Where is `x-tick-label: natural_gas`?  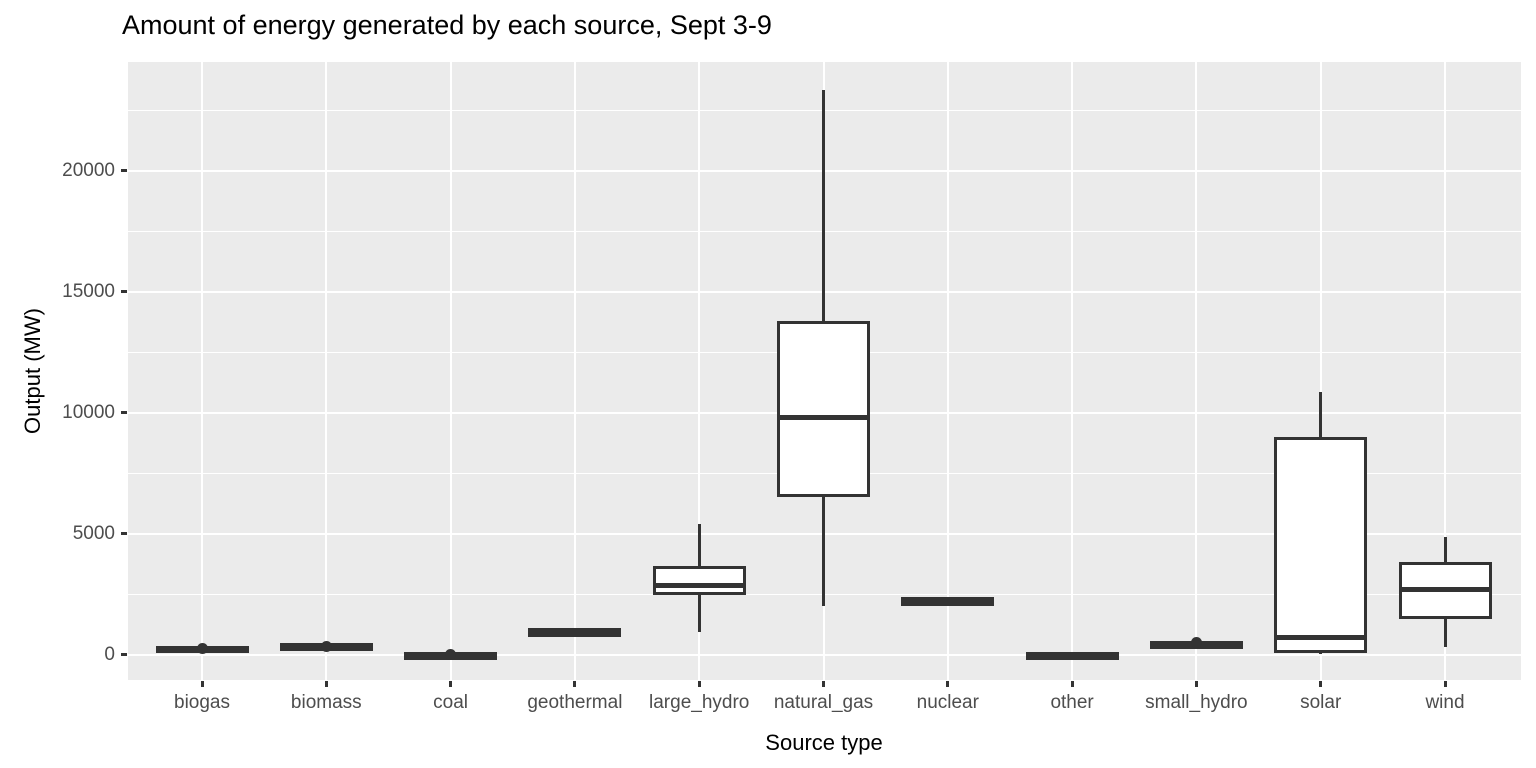
x-tick-label: natural_gas is located at coordinates (823, 702).